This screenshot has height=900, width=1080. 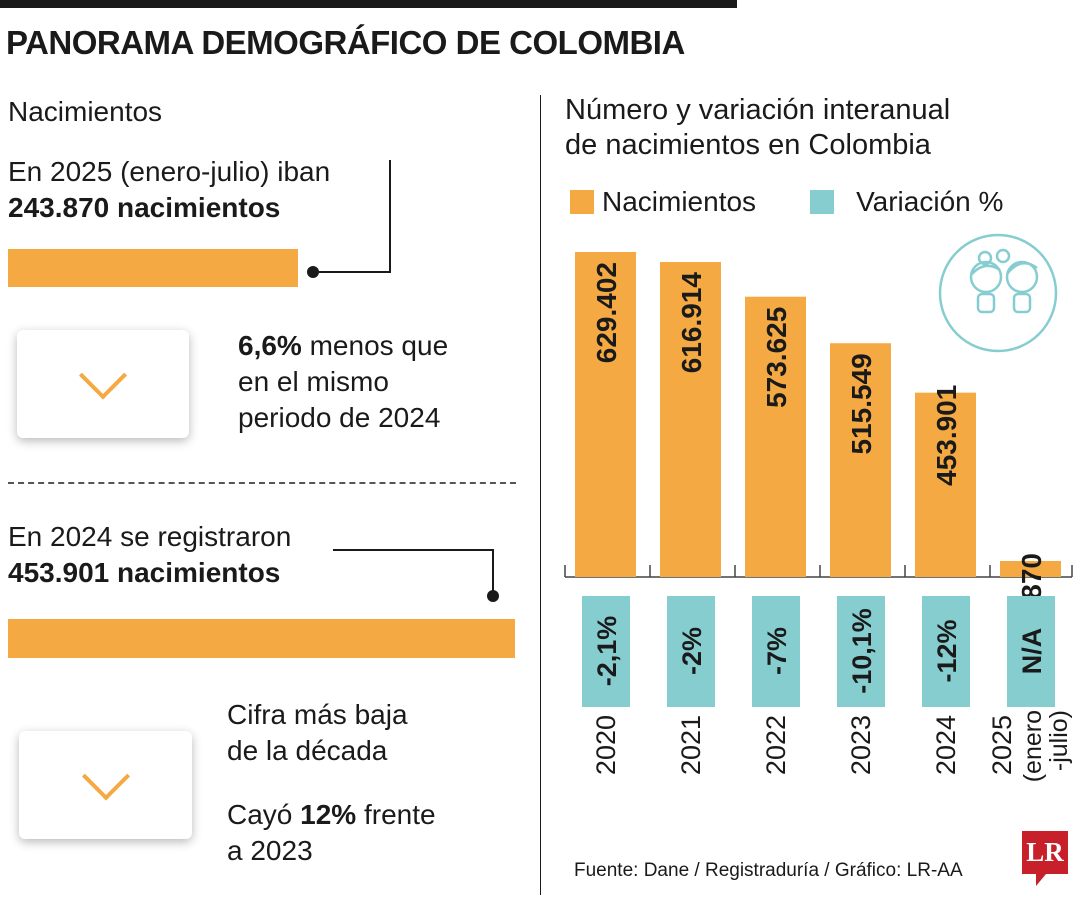 I want to click on page-title: PANORAMA DEMOGRÁFICO DE COLOMBIA, so click(x=345, y=42).